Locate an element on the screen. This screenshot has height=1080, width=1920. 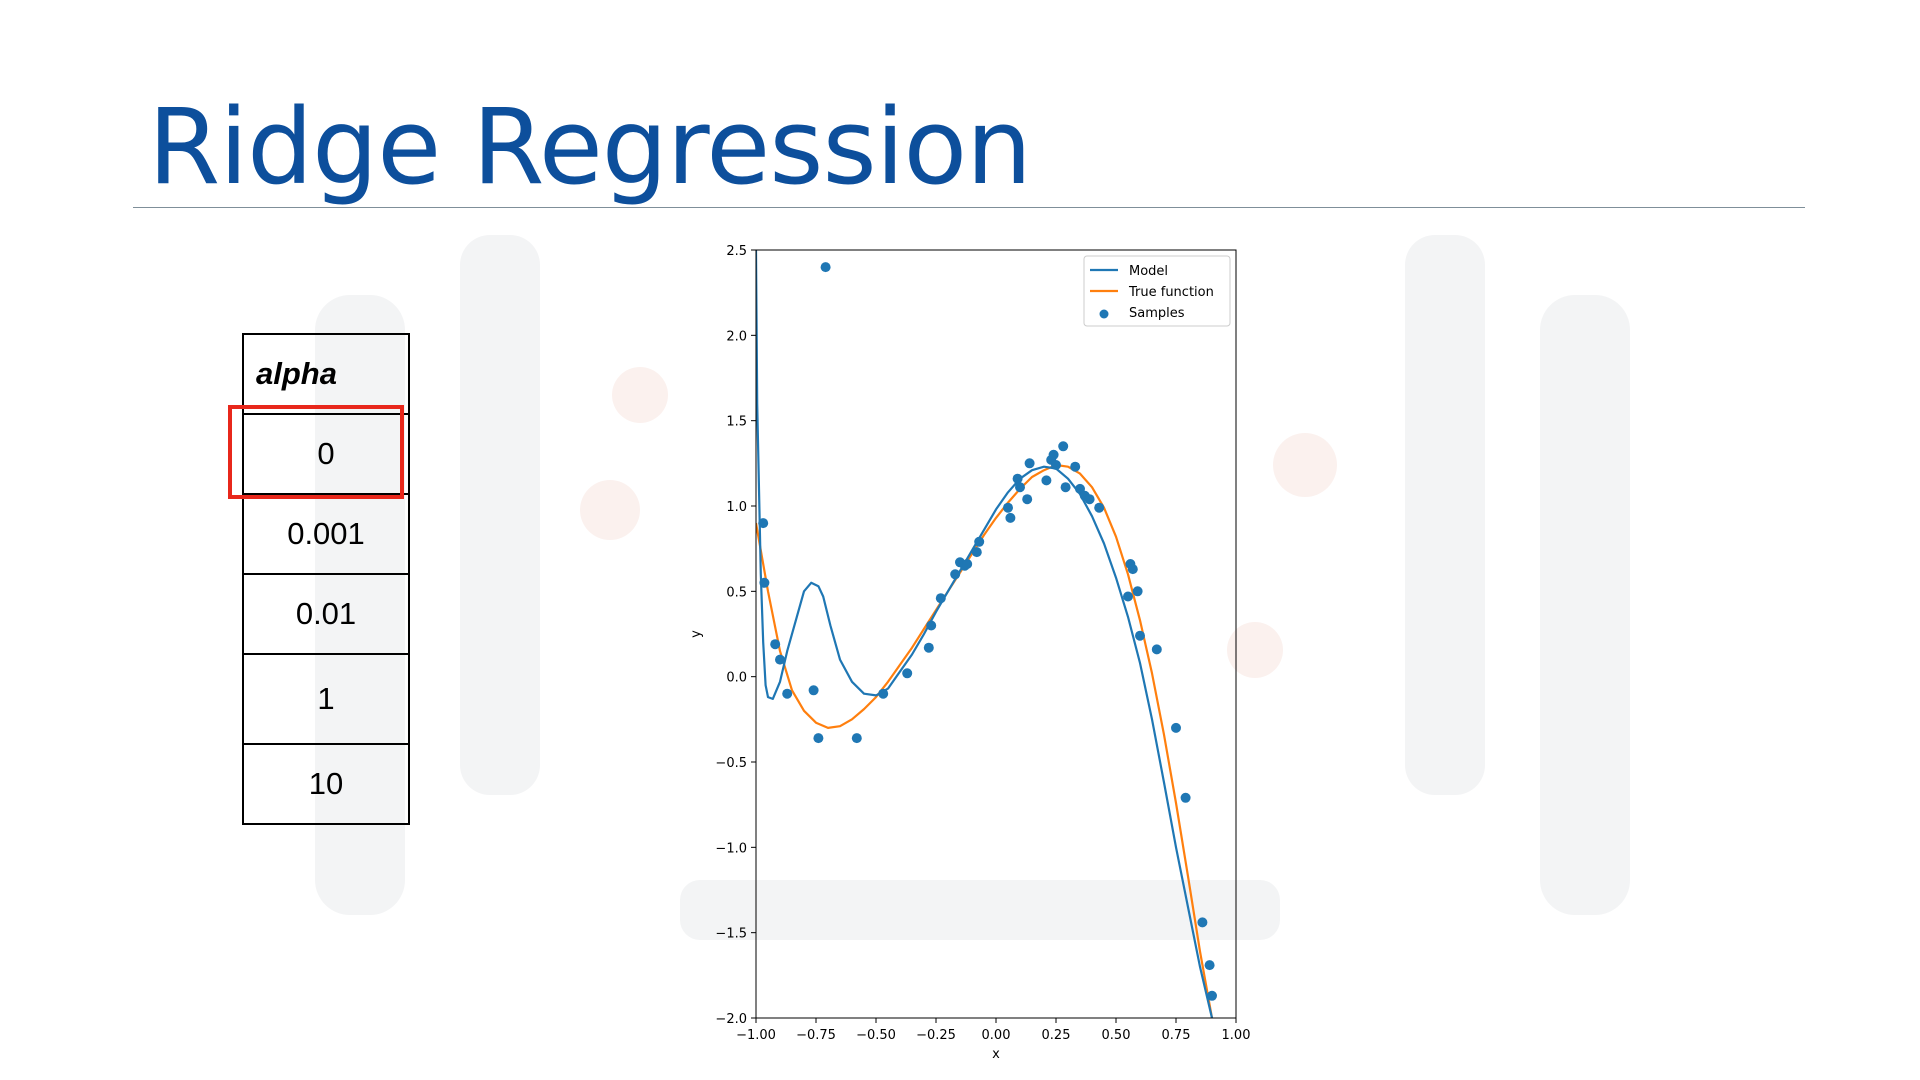
highlight-box is located at coordinates (316, 452).